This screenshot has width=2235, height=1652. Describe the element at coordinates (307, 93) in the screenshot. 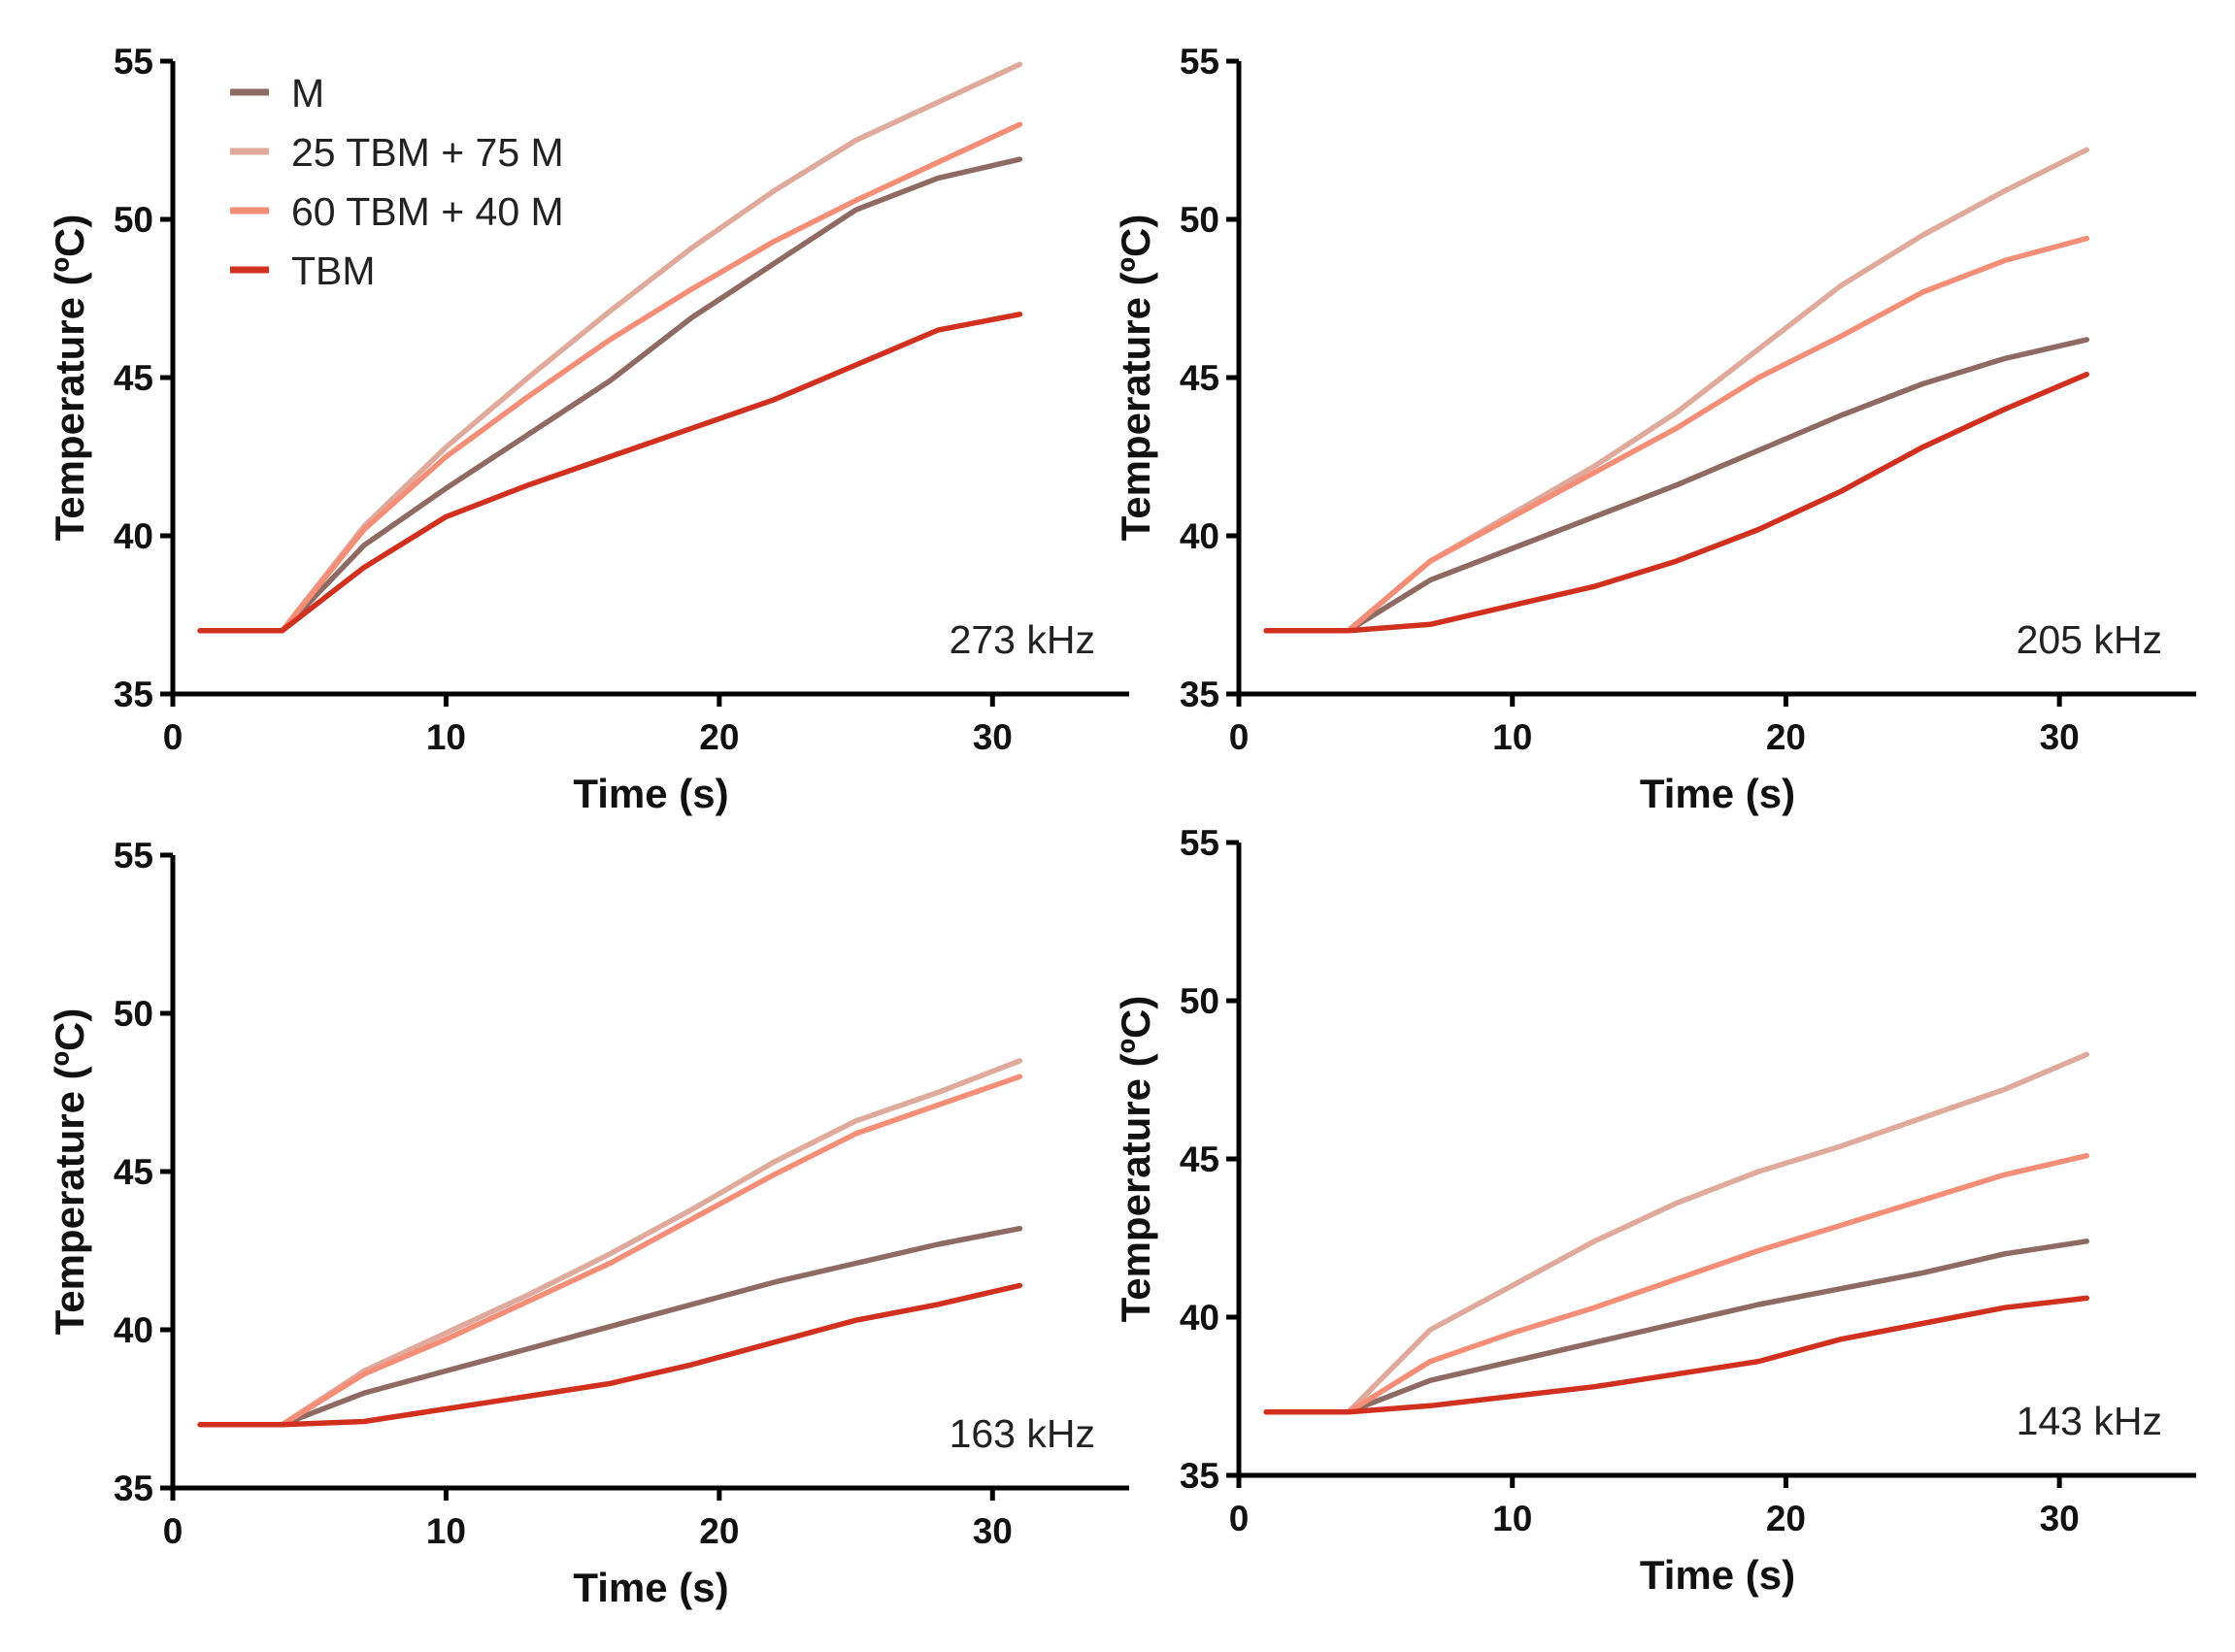

I see `legend-label: M` at that location.